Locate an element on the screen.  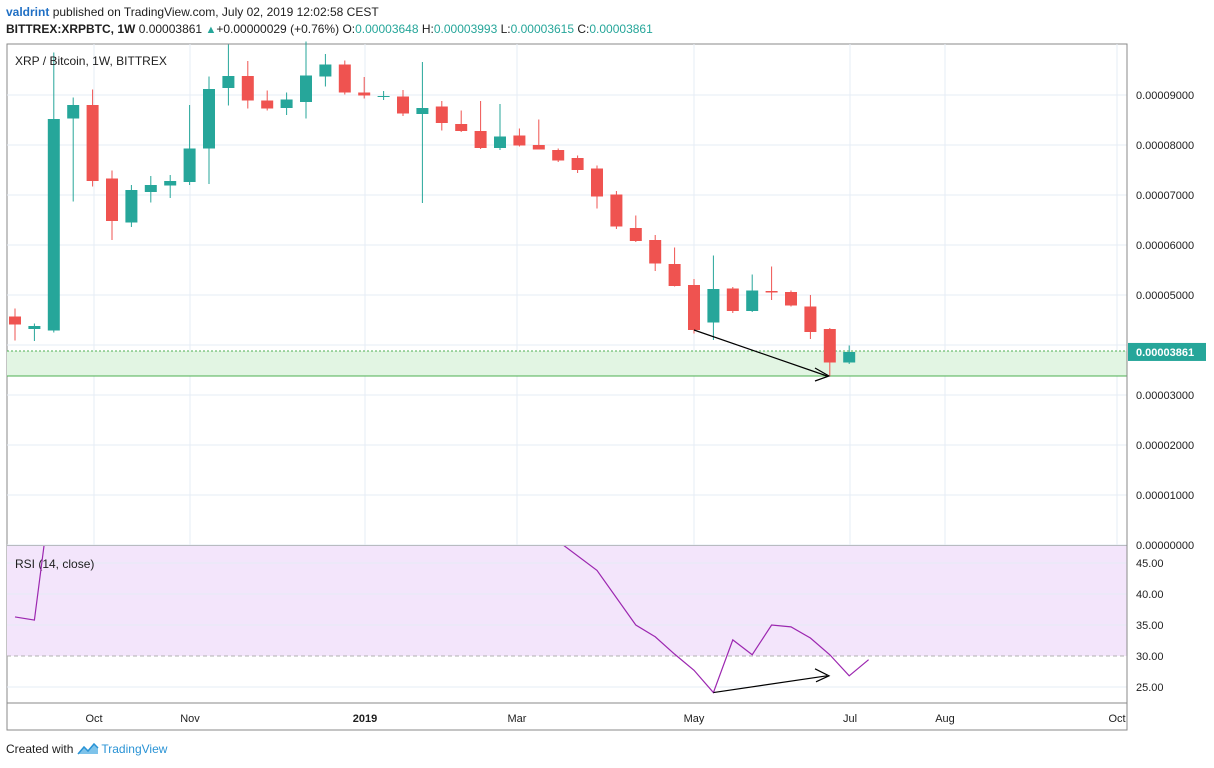
time-label: 2019 is located at coordinates (365, 719).